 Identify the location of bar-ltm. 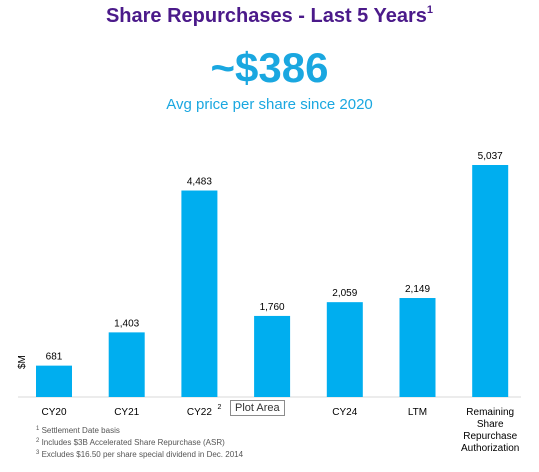
(417, 347).